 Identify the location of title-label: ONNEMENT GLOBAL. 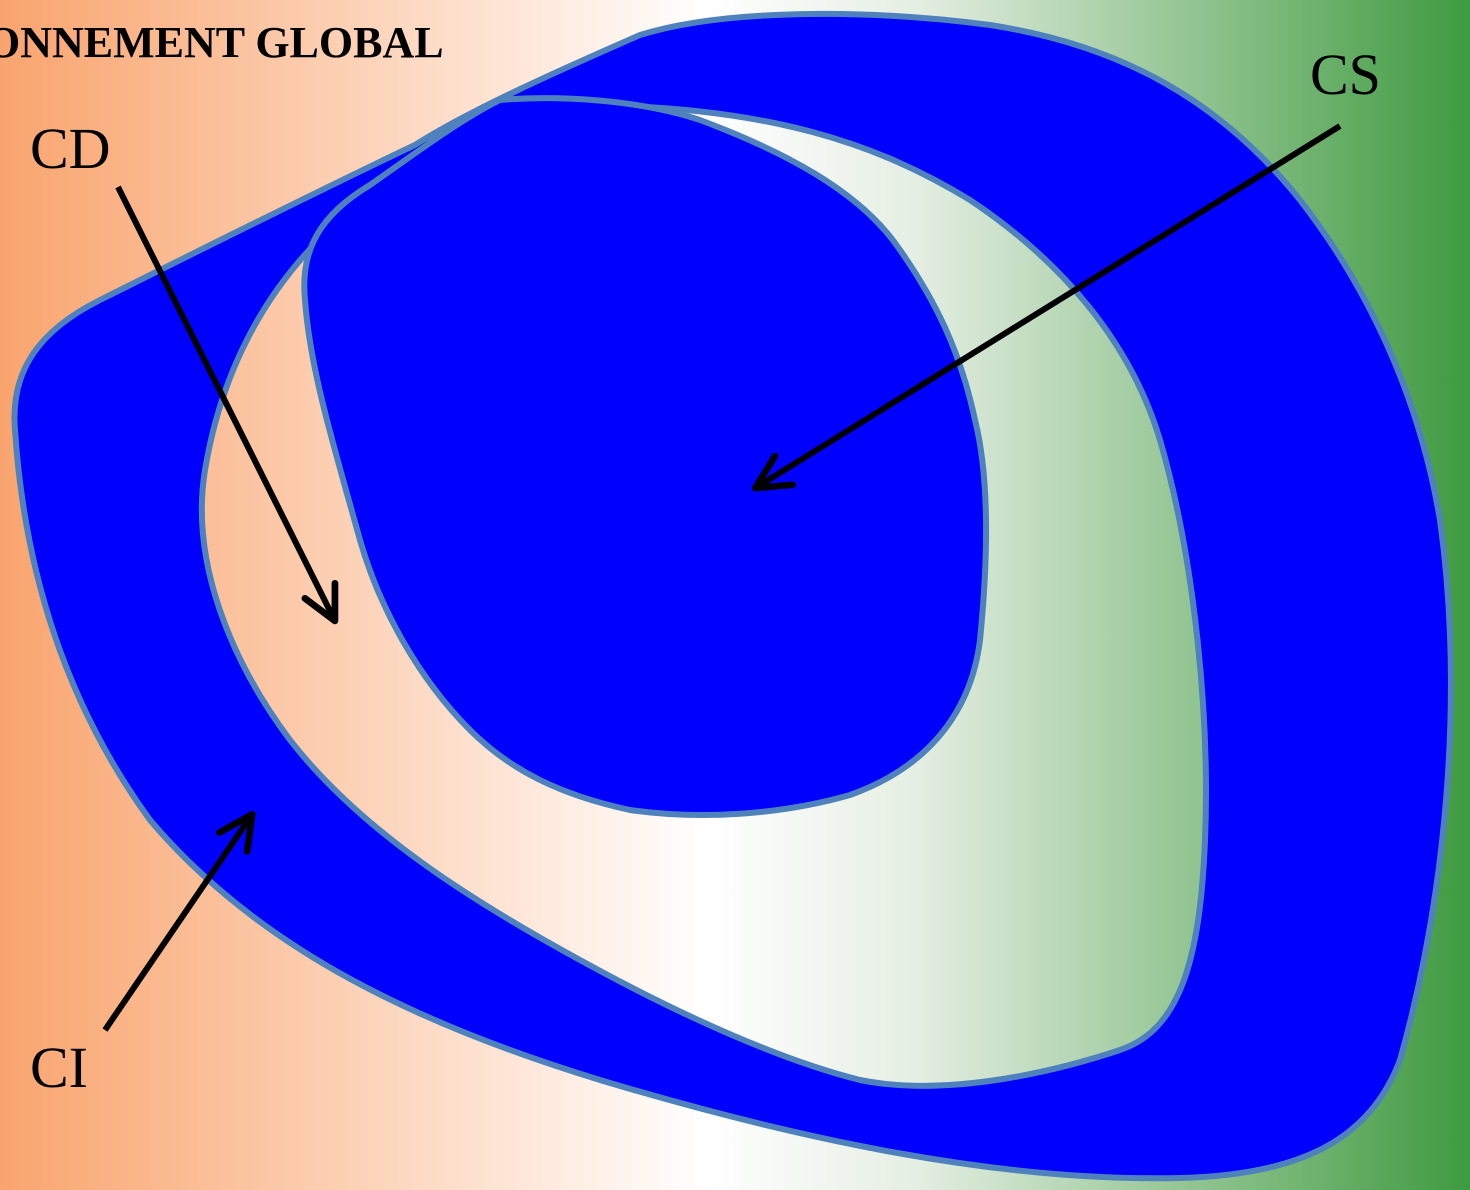
(222, 42).